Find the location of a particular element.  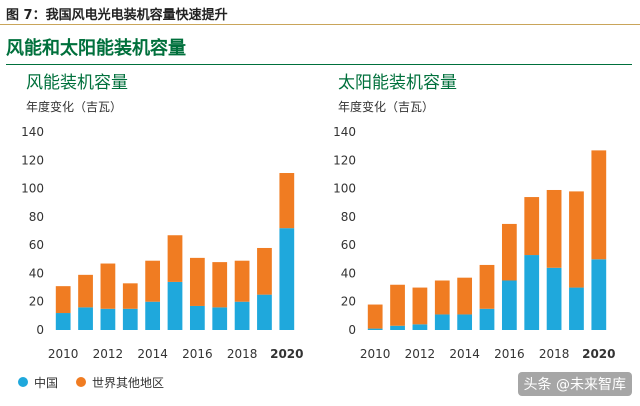

solar-ytick-label: 20 is located at coordinates (348, 302).